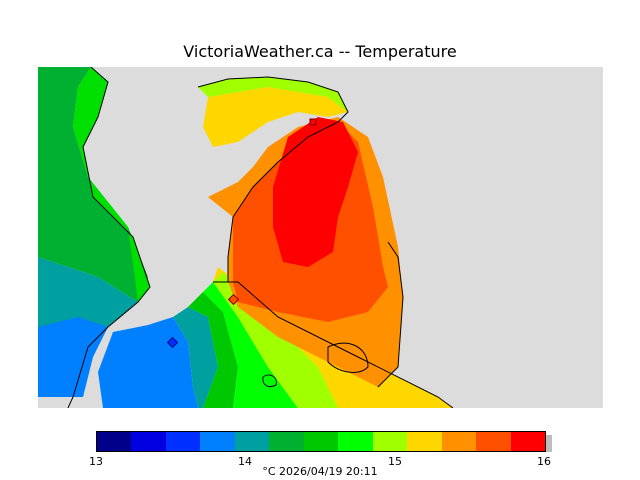 This screenshot has width=640, height=480. What do you see at coordinates (96, 461) in the screenshot?
I see `legend-tick-13: 13` at bounding box center [96, 461].